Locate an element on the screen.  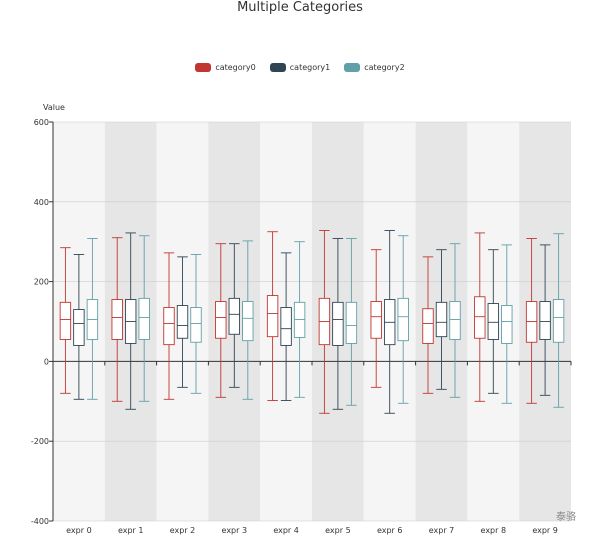
x-tick-label-expr-4: expr 4 is located at coordinates (286, 530).